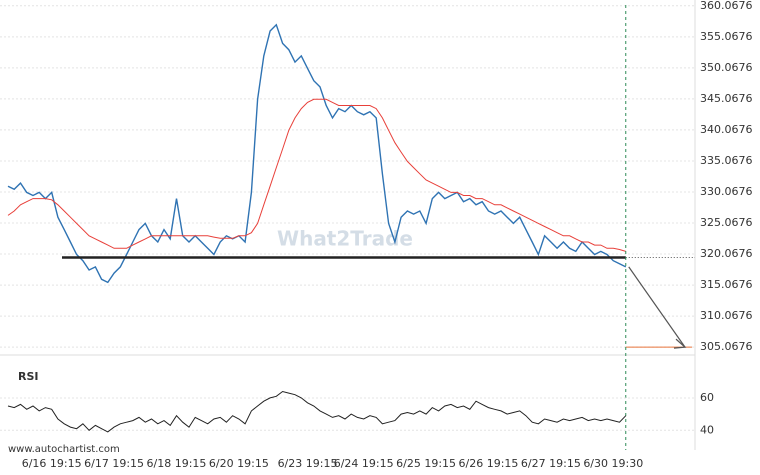 The width and height of the screenshot is (760, 475). I want to click on y-tick-label: 315.0676, so click(726, 284).